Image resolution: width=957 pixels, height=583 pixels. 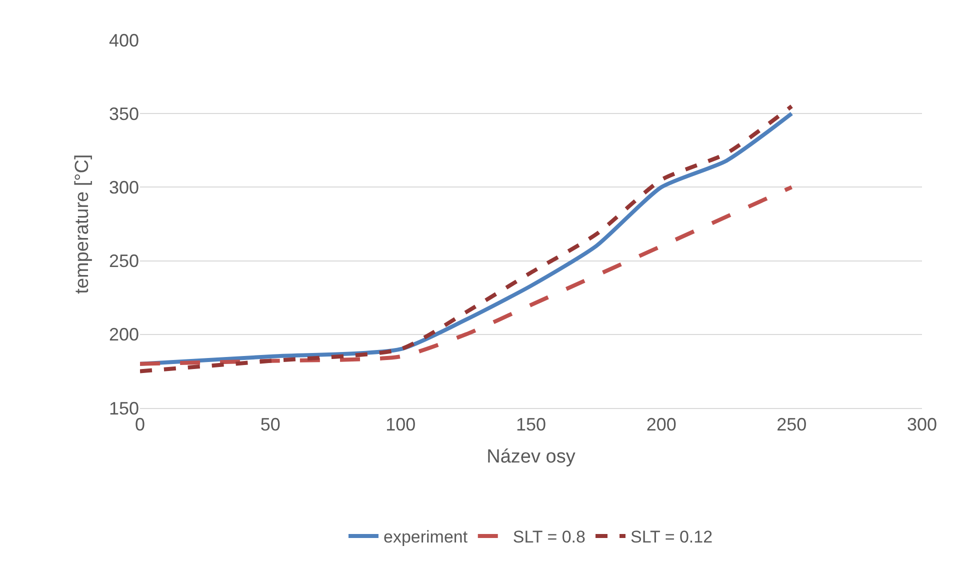 I want to click on y-tick-label: 300, so click(x=123, y=188).